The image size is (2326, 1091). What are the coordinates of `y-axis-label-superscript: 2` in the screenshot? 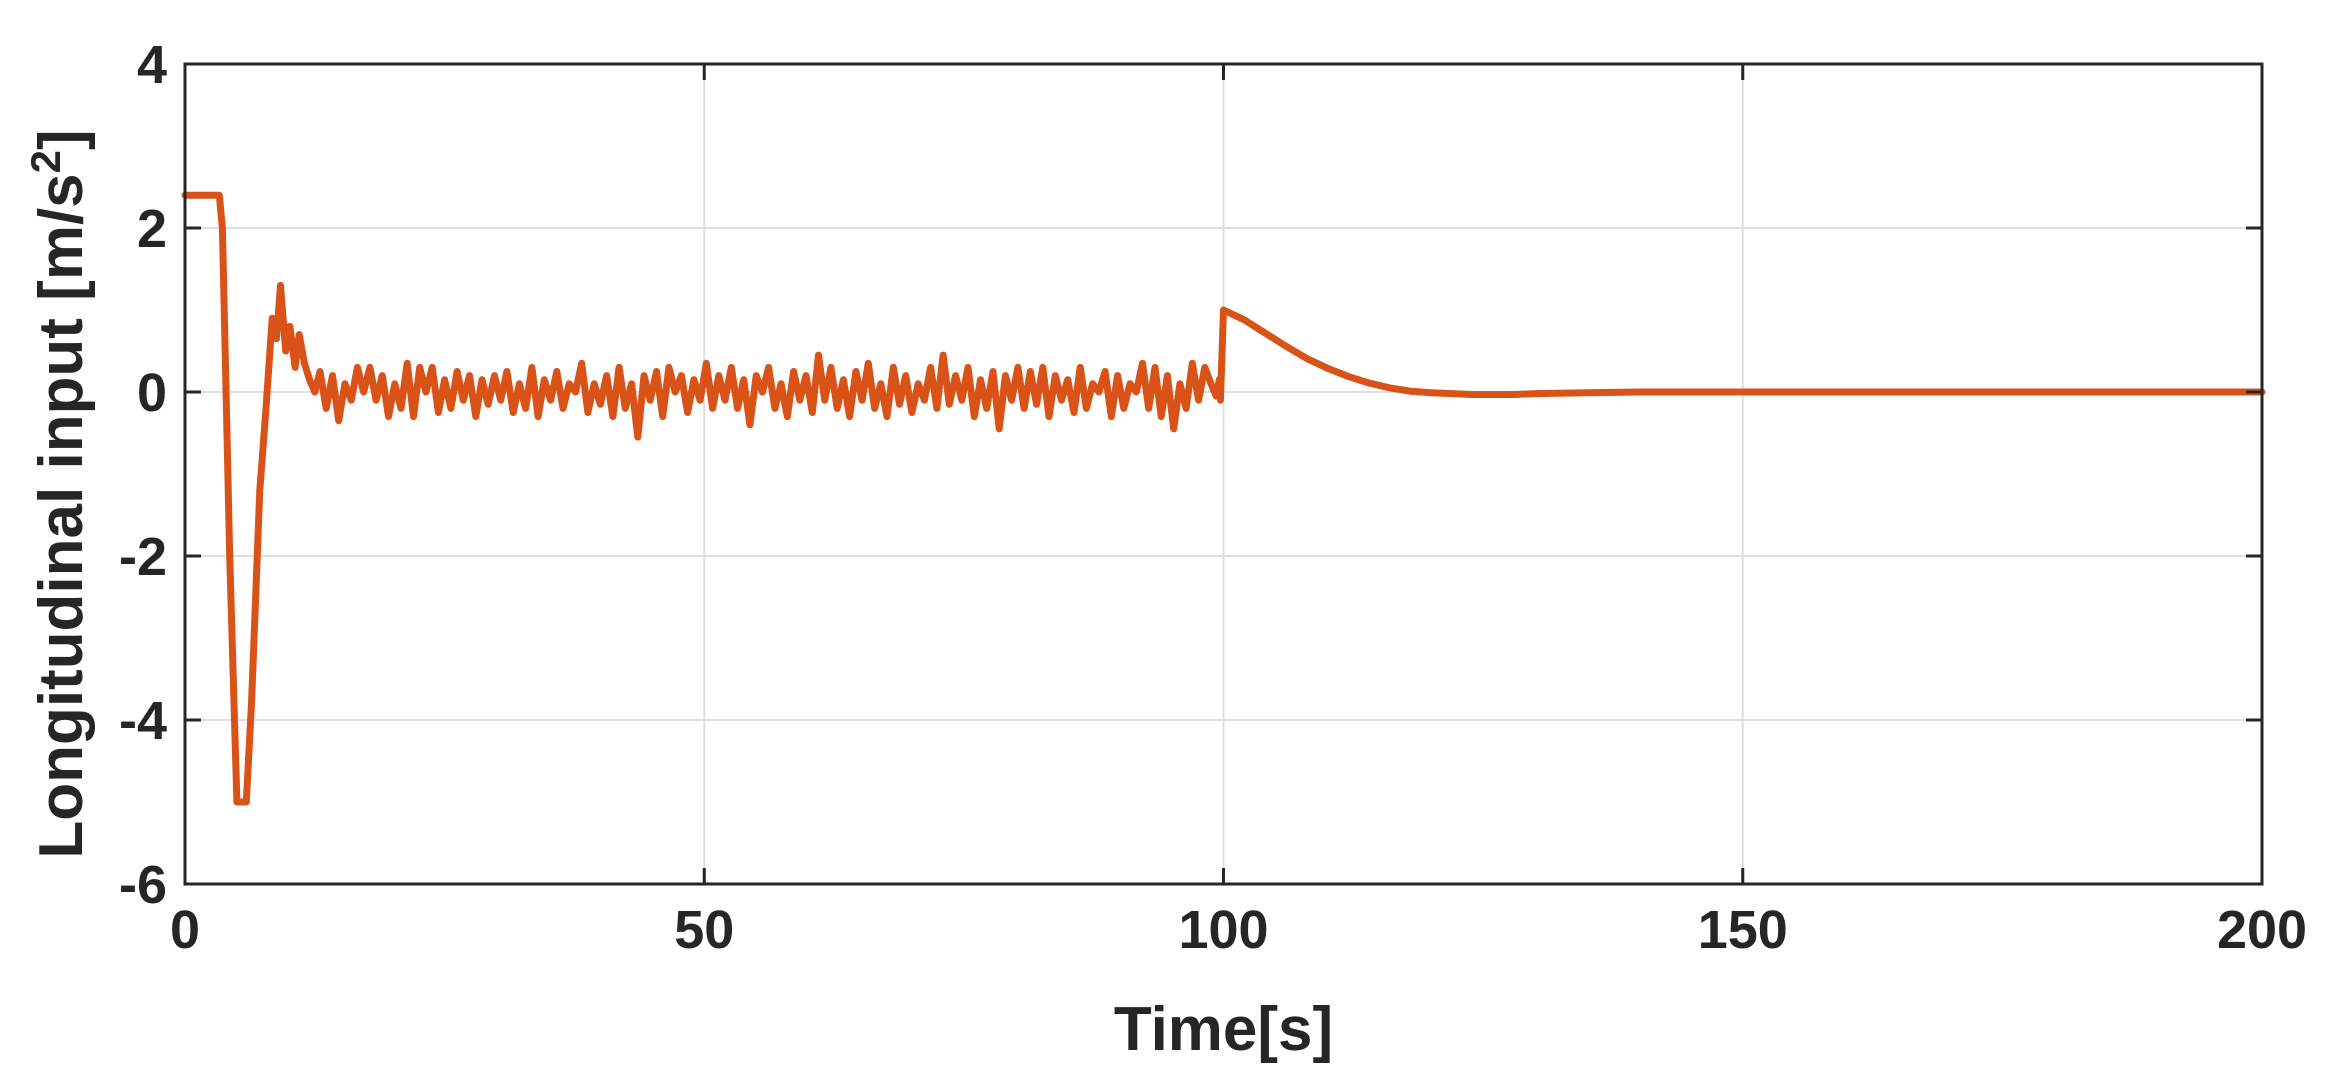 It's located at (45, 161).